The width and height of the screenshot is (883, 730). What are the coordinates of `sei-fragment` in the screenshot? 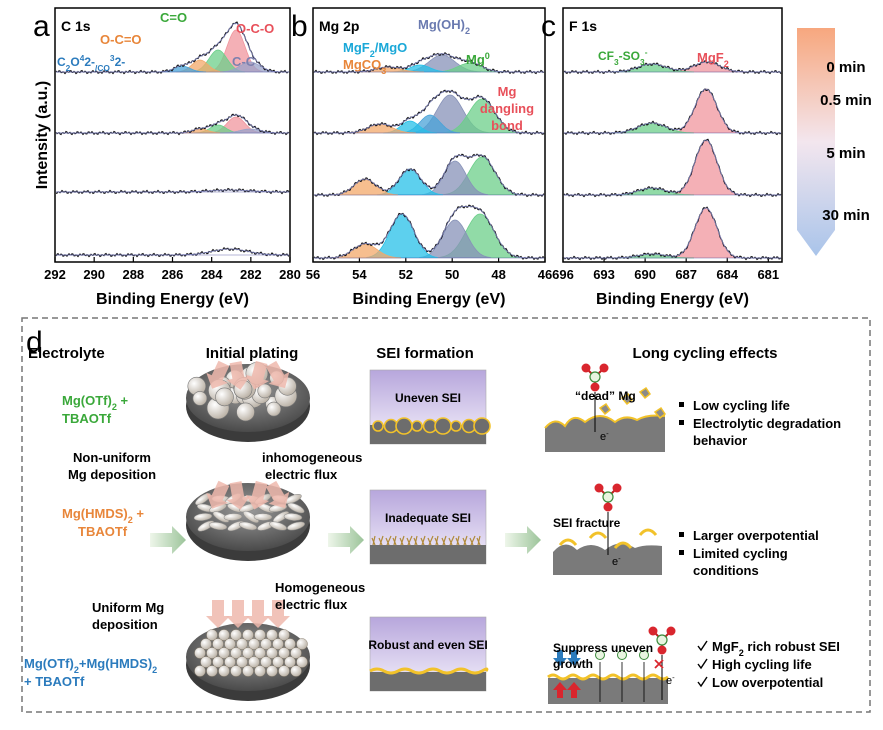 It's located at (598, 535).